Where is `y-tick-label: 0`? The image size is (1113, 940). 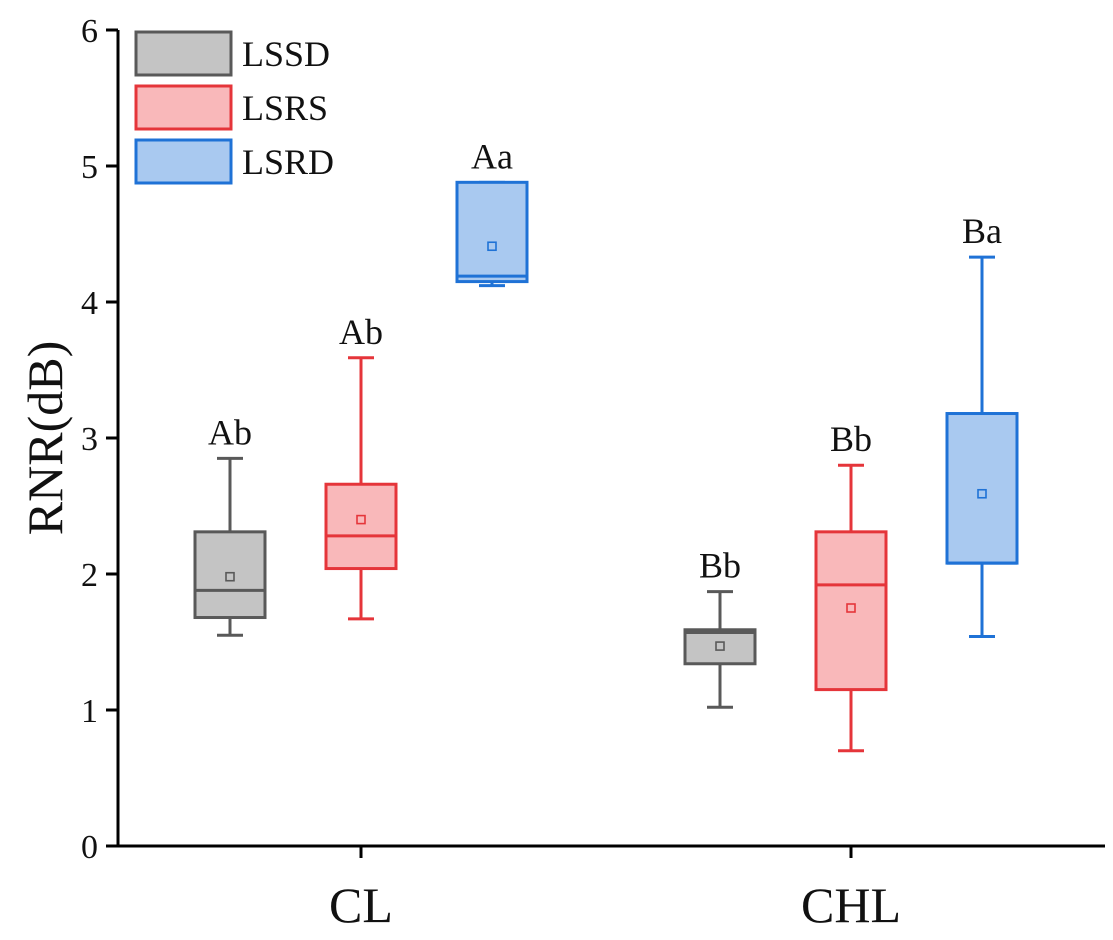 y-tick-label: 0 is located at coordinates (89, 847).